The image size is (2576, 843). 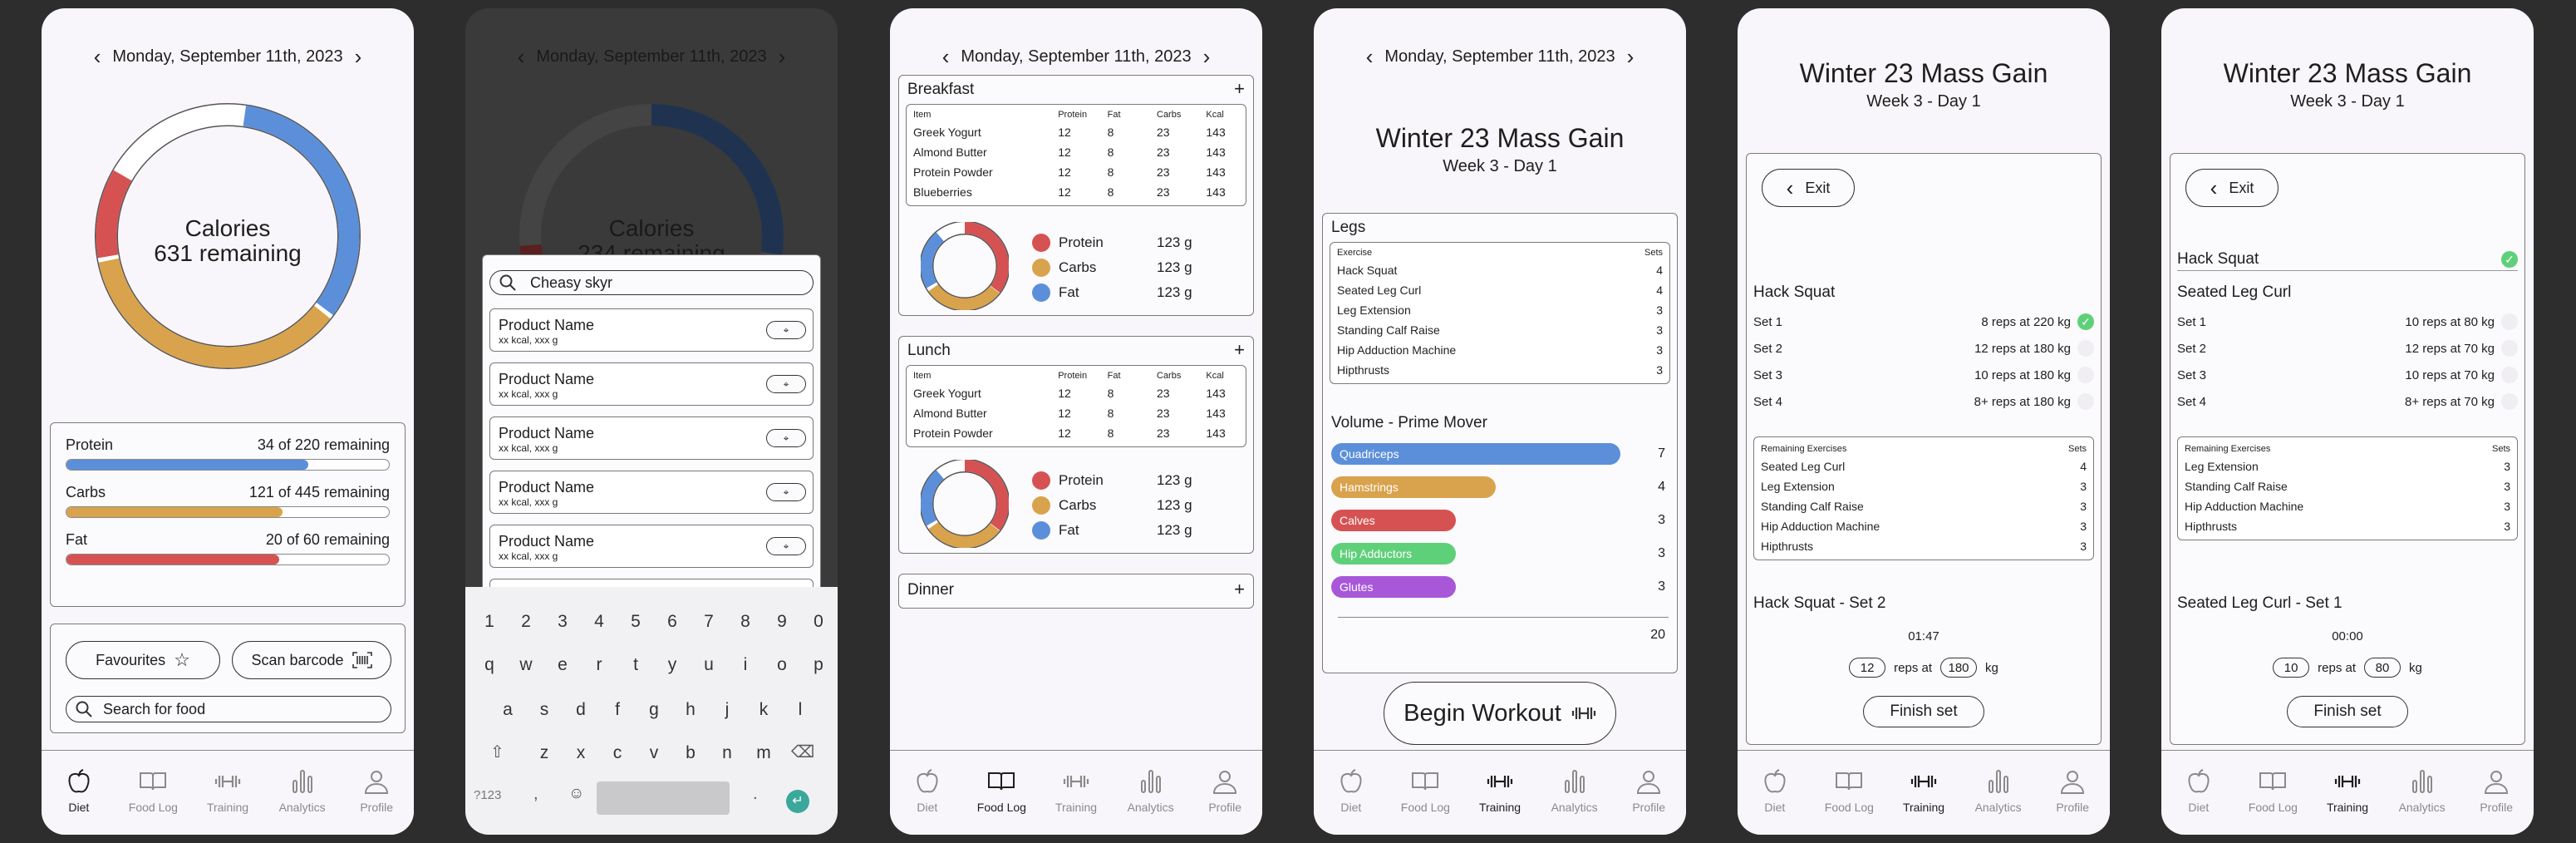 What do you see at coordinates (544, 752) in the screenshot?
I see `key-z: z` at bounding box center [544, 752].